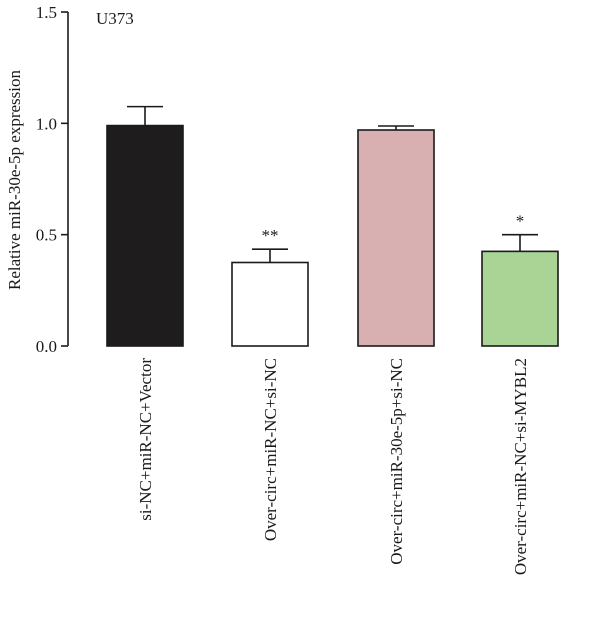 The width and height of the screenshot is (600, 620). Describe the element at coordinates (14, 180) in the screenshot. I see `y-axis-label: Relative miR-30e-5p expression` at that location.